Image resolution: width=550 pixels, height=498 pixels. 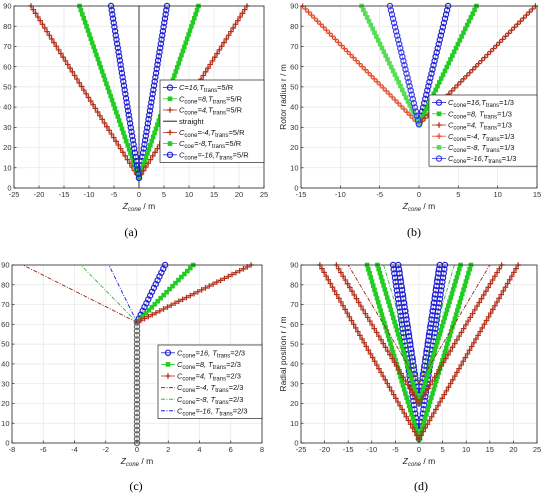 What do you see at coordinates (211, 99) in the screenshot?
I see `legend-label: Ccone=8,Ttrans=5/R` at bounding box center [211, 99].